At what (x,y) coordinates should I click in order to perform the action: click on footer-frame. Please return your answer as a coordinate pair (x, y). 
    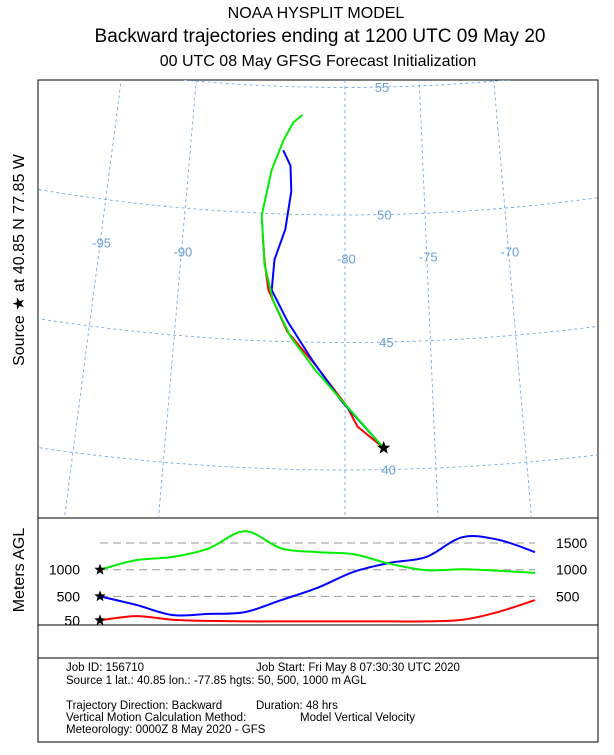
    Looking at the image, I should click on (318, 700).